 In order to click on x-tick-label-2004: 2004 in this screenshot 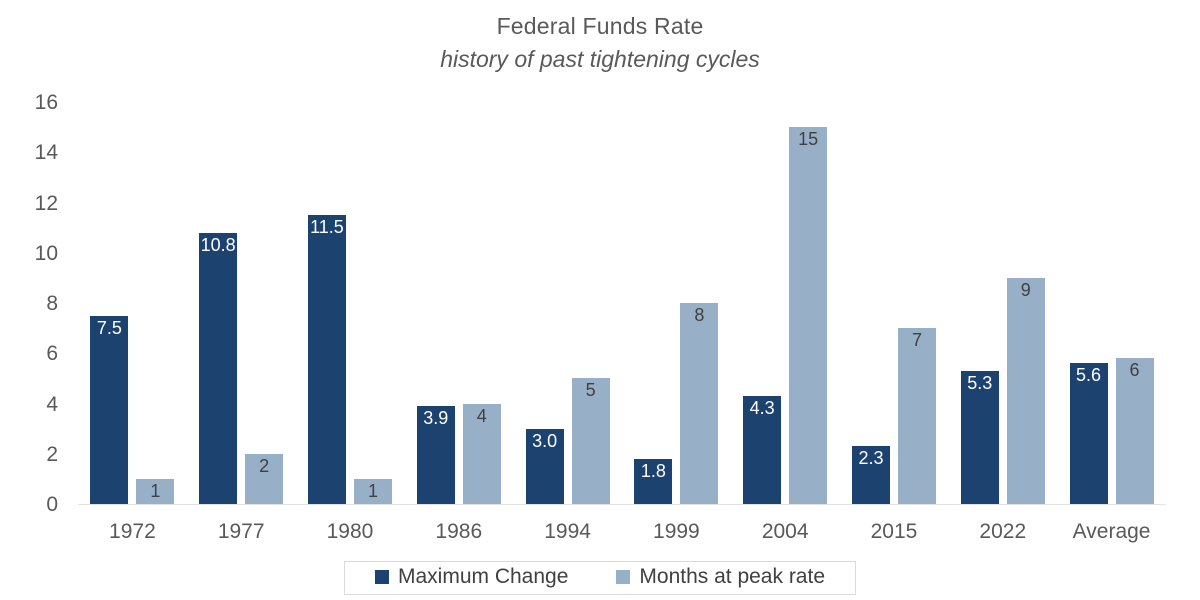, I will do `click(785, 531)`.